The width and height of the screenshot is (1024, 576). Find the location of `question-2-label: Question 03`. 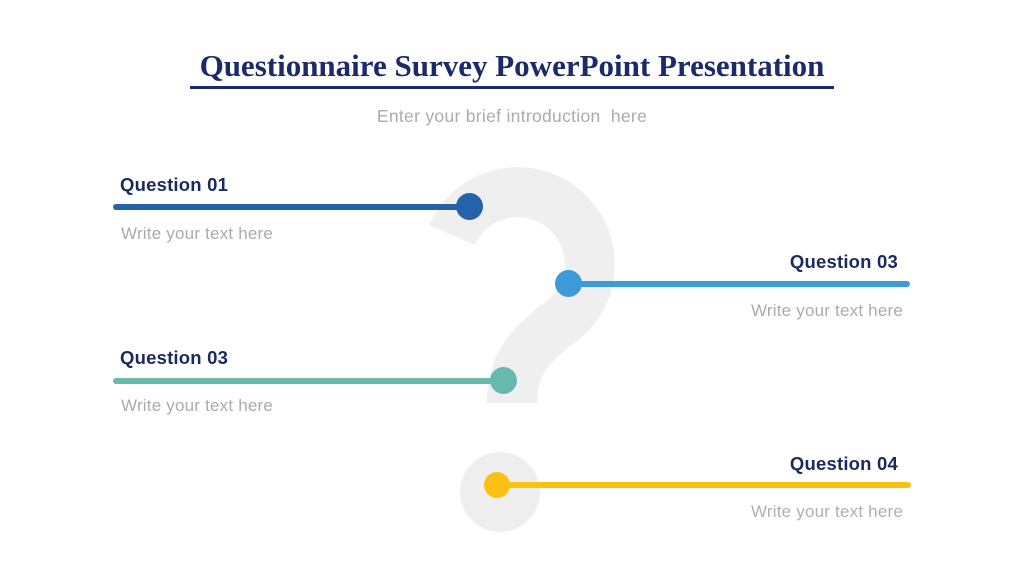

question-2-label: Question 03 is located at coordinates (843, 261).